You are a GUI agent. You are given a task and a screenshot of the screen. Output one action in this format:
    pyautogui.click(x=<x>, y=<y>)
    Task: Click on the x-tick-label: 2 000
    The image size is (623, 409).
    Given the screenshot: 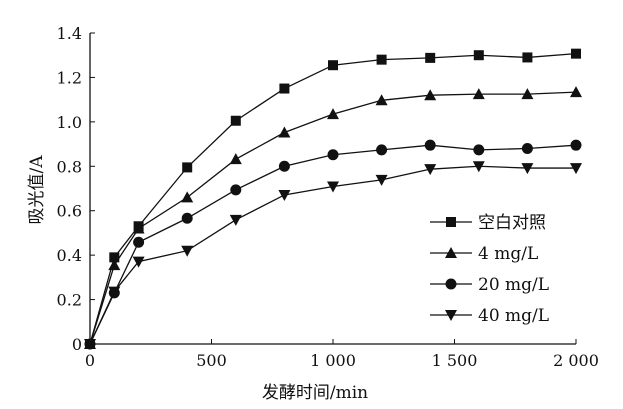 What is the action you would take?
    pyautogui.click(x=576, y=360)
    